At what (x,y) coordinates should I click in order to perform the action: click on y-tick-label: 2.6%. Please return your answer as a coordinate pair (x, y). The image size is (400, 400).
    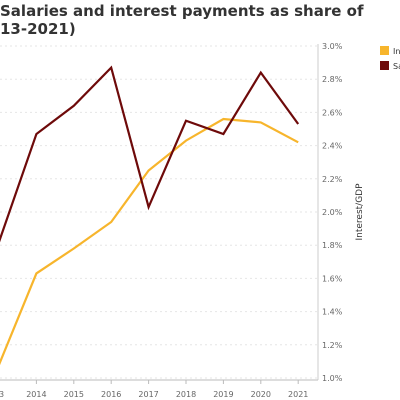
    Looking at the image, I should click on (332, 112).